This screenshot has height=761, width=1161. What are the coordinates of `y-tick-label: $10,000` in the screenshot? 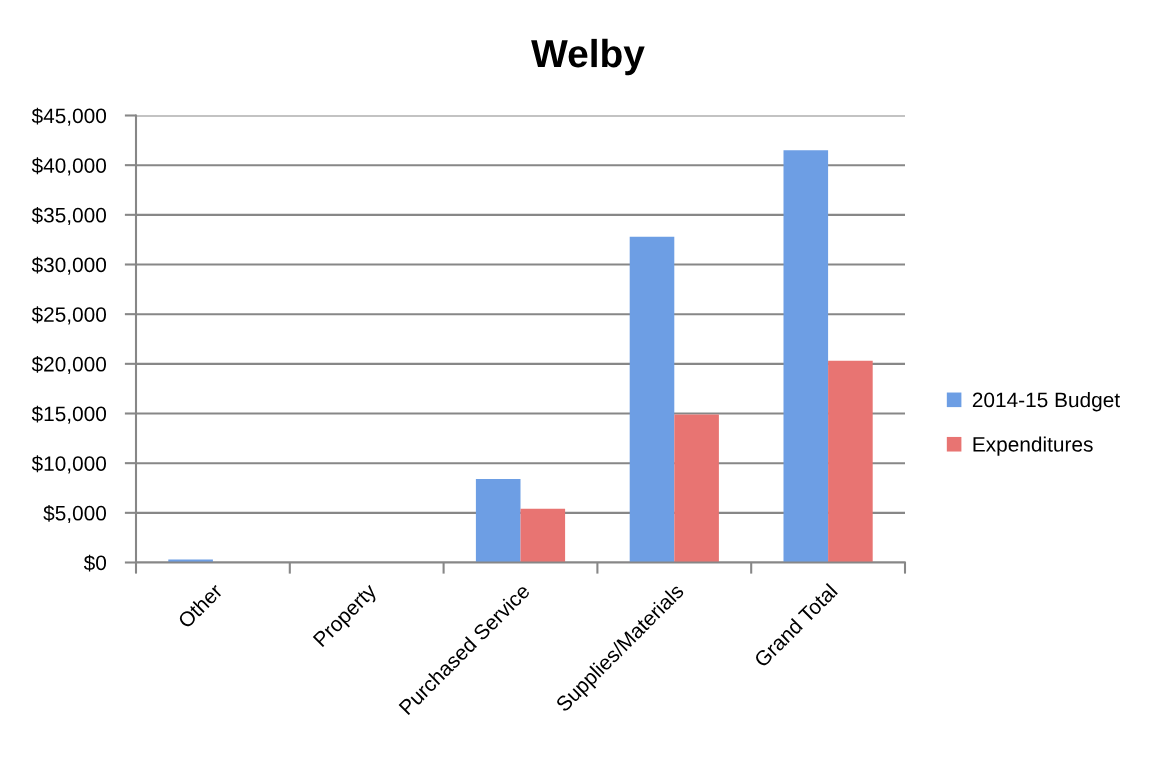 It's located at (69, 464).